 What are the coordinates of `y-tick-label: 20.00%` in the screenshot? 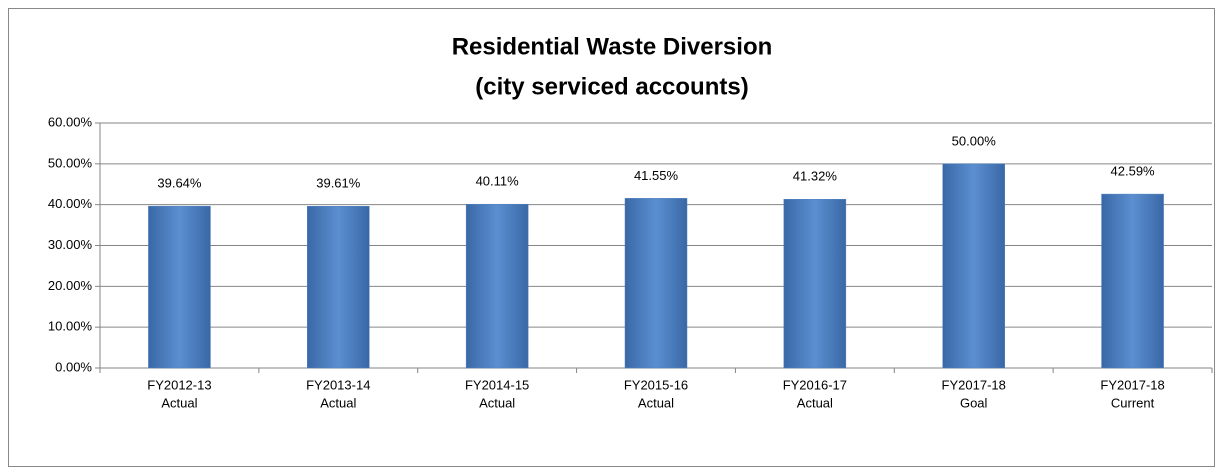 It's located at (70, 285).